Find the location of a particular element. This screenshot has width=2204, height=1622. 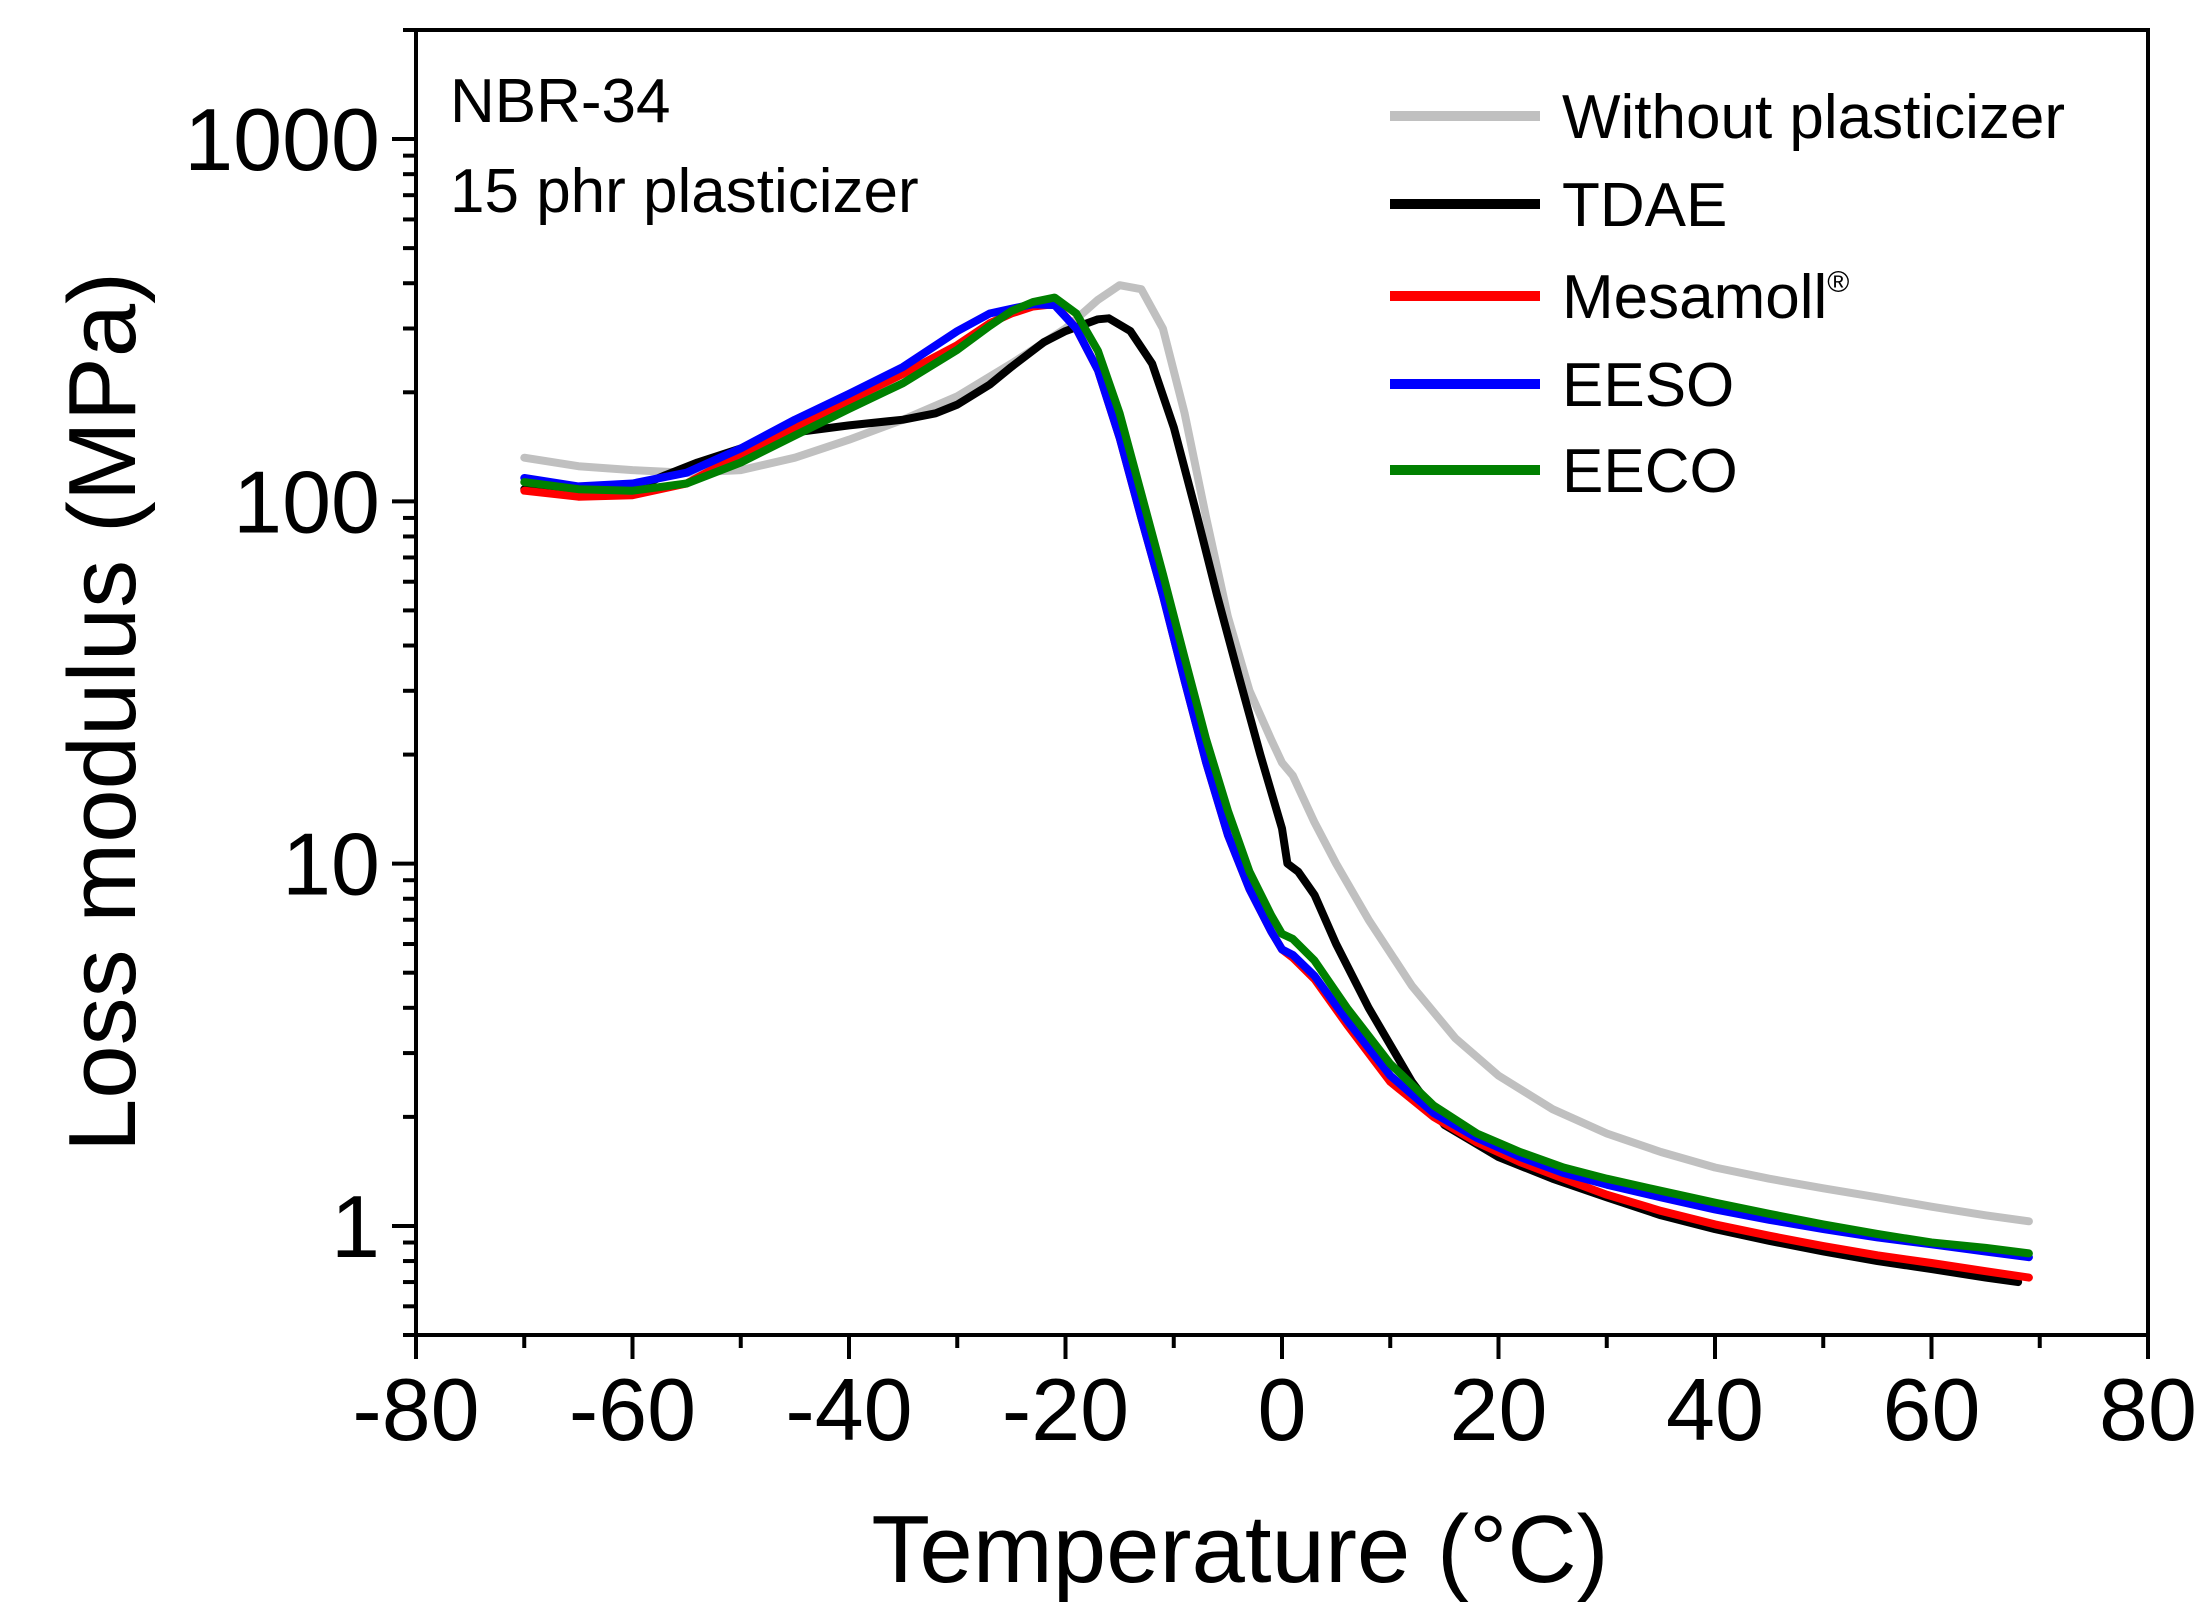

legend-label: Without plasticizer is located at coordinates (1813, 117).